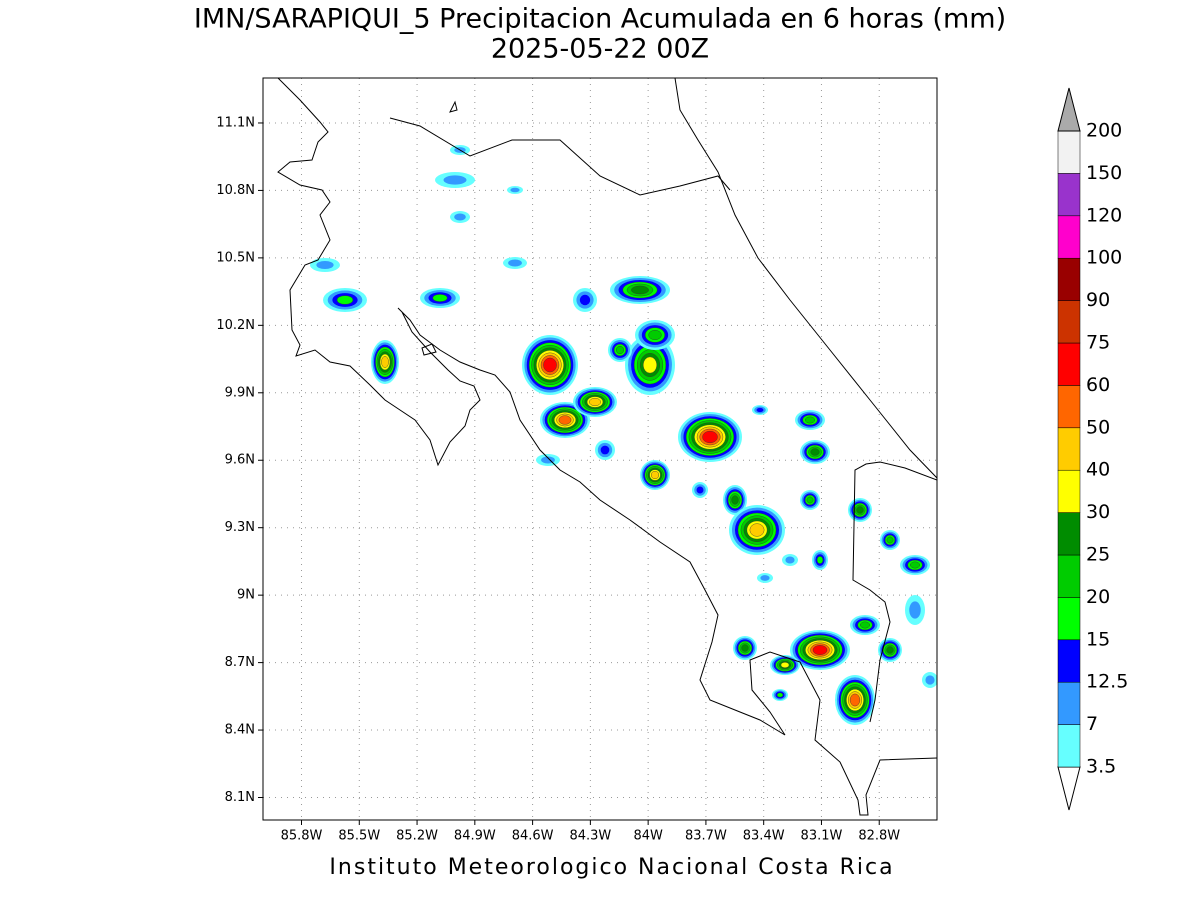 The height and width of the screenshot is (900, 1200). Describe the element at coordinates (822, 836) in the screenshot. I see `x-tick-label: 83.1W` at that location.